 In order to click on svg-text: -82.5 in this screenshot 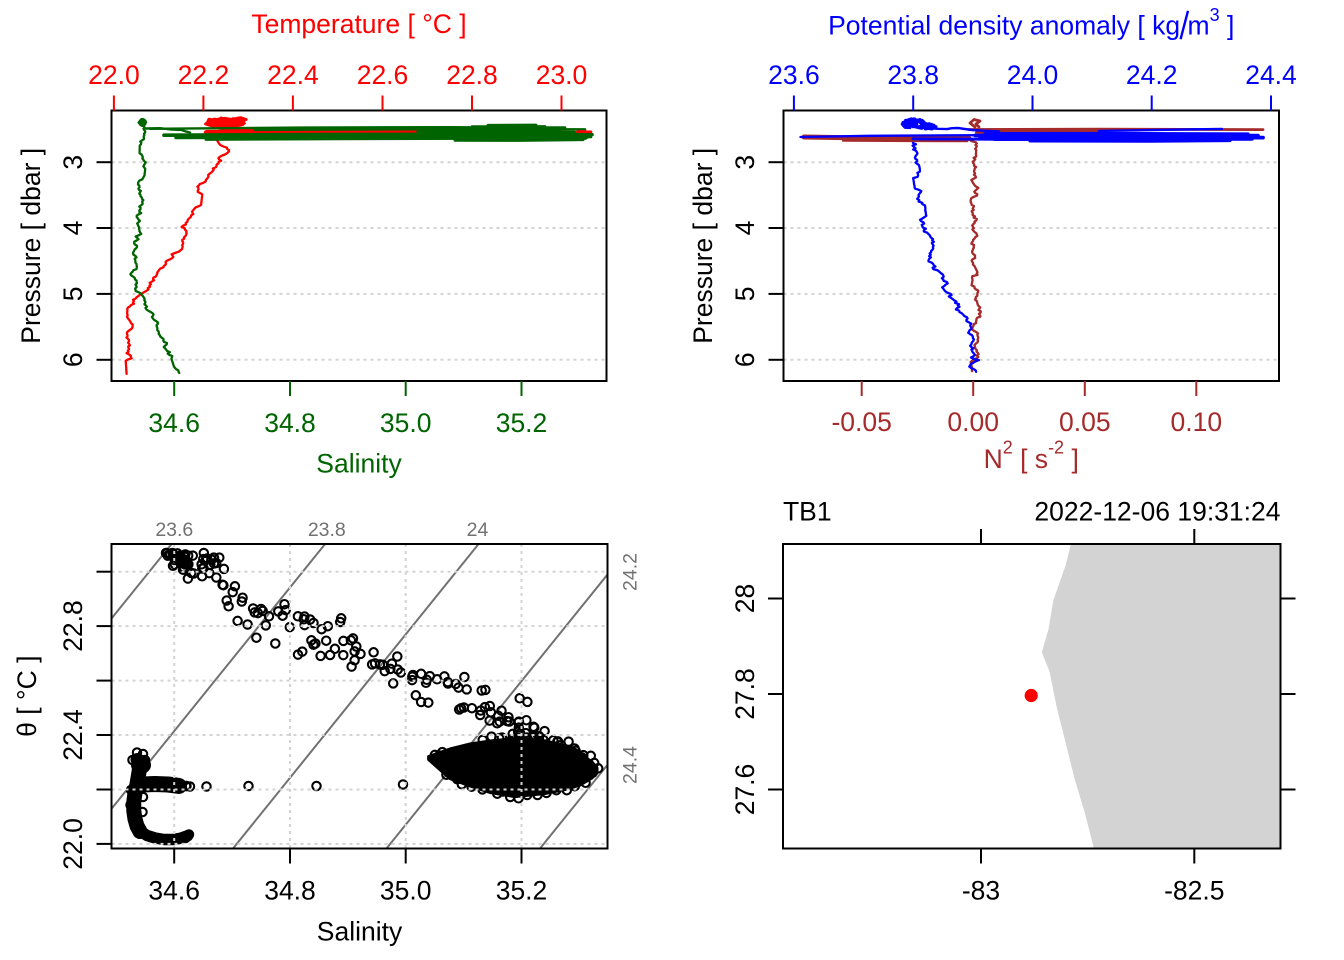, I will do `click(1194, 891)`.